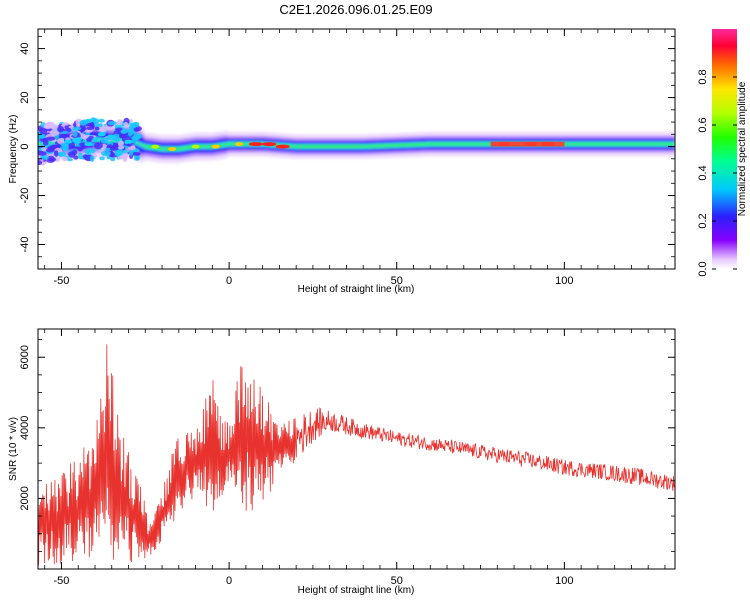 The height and width of the screenshot is (600, 750). I want to click on spectrogram-x-tick-label: 100, so click(564, 281).